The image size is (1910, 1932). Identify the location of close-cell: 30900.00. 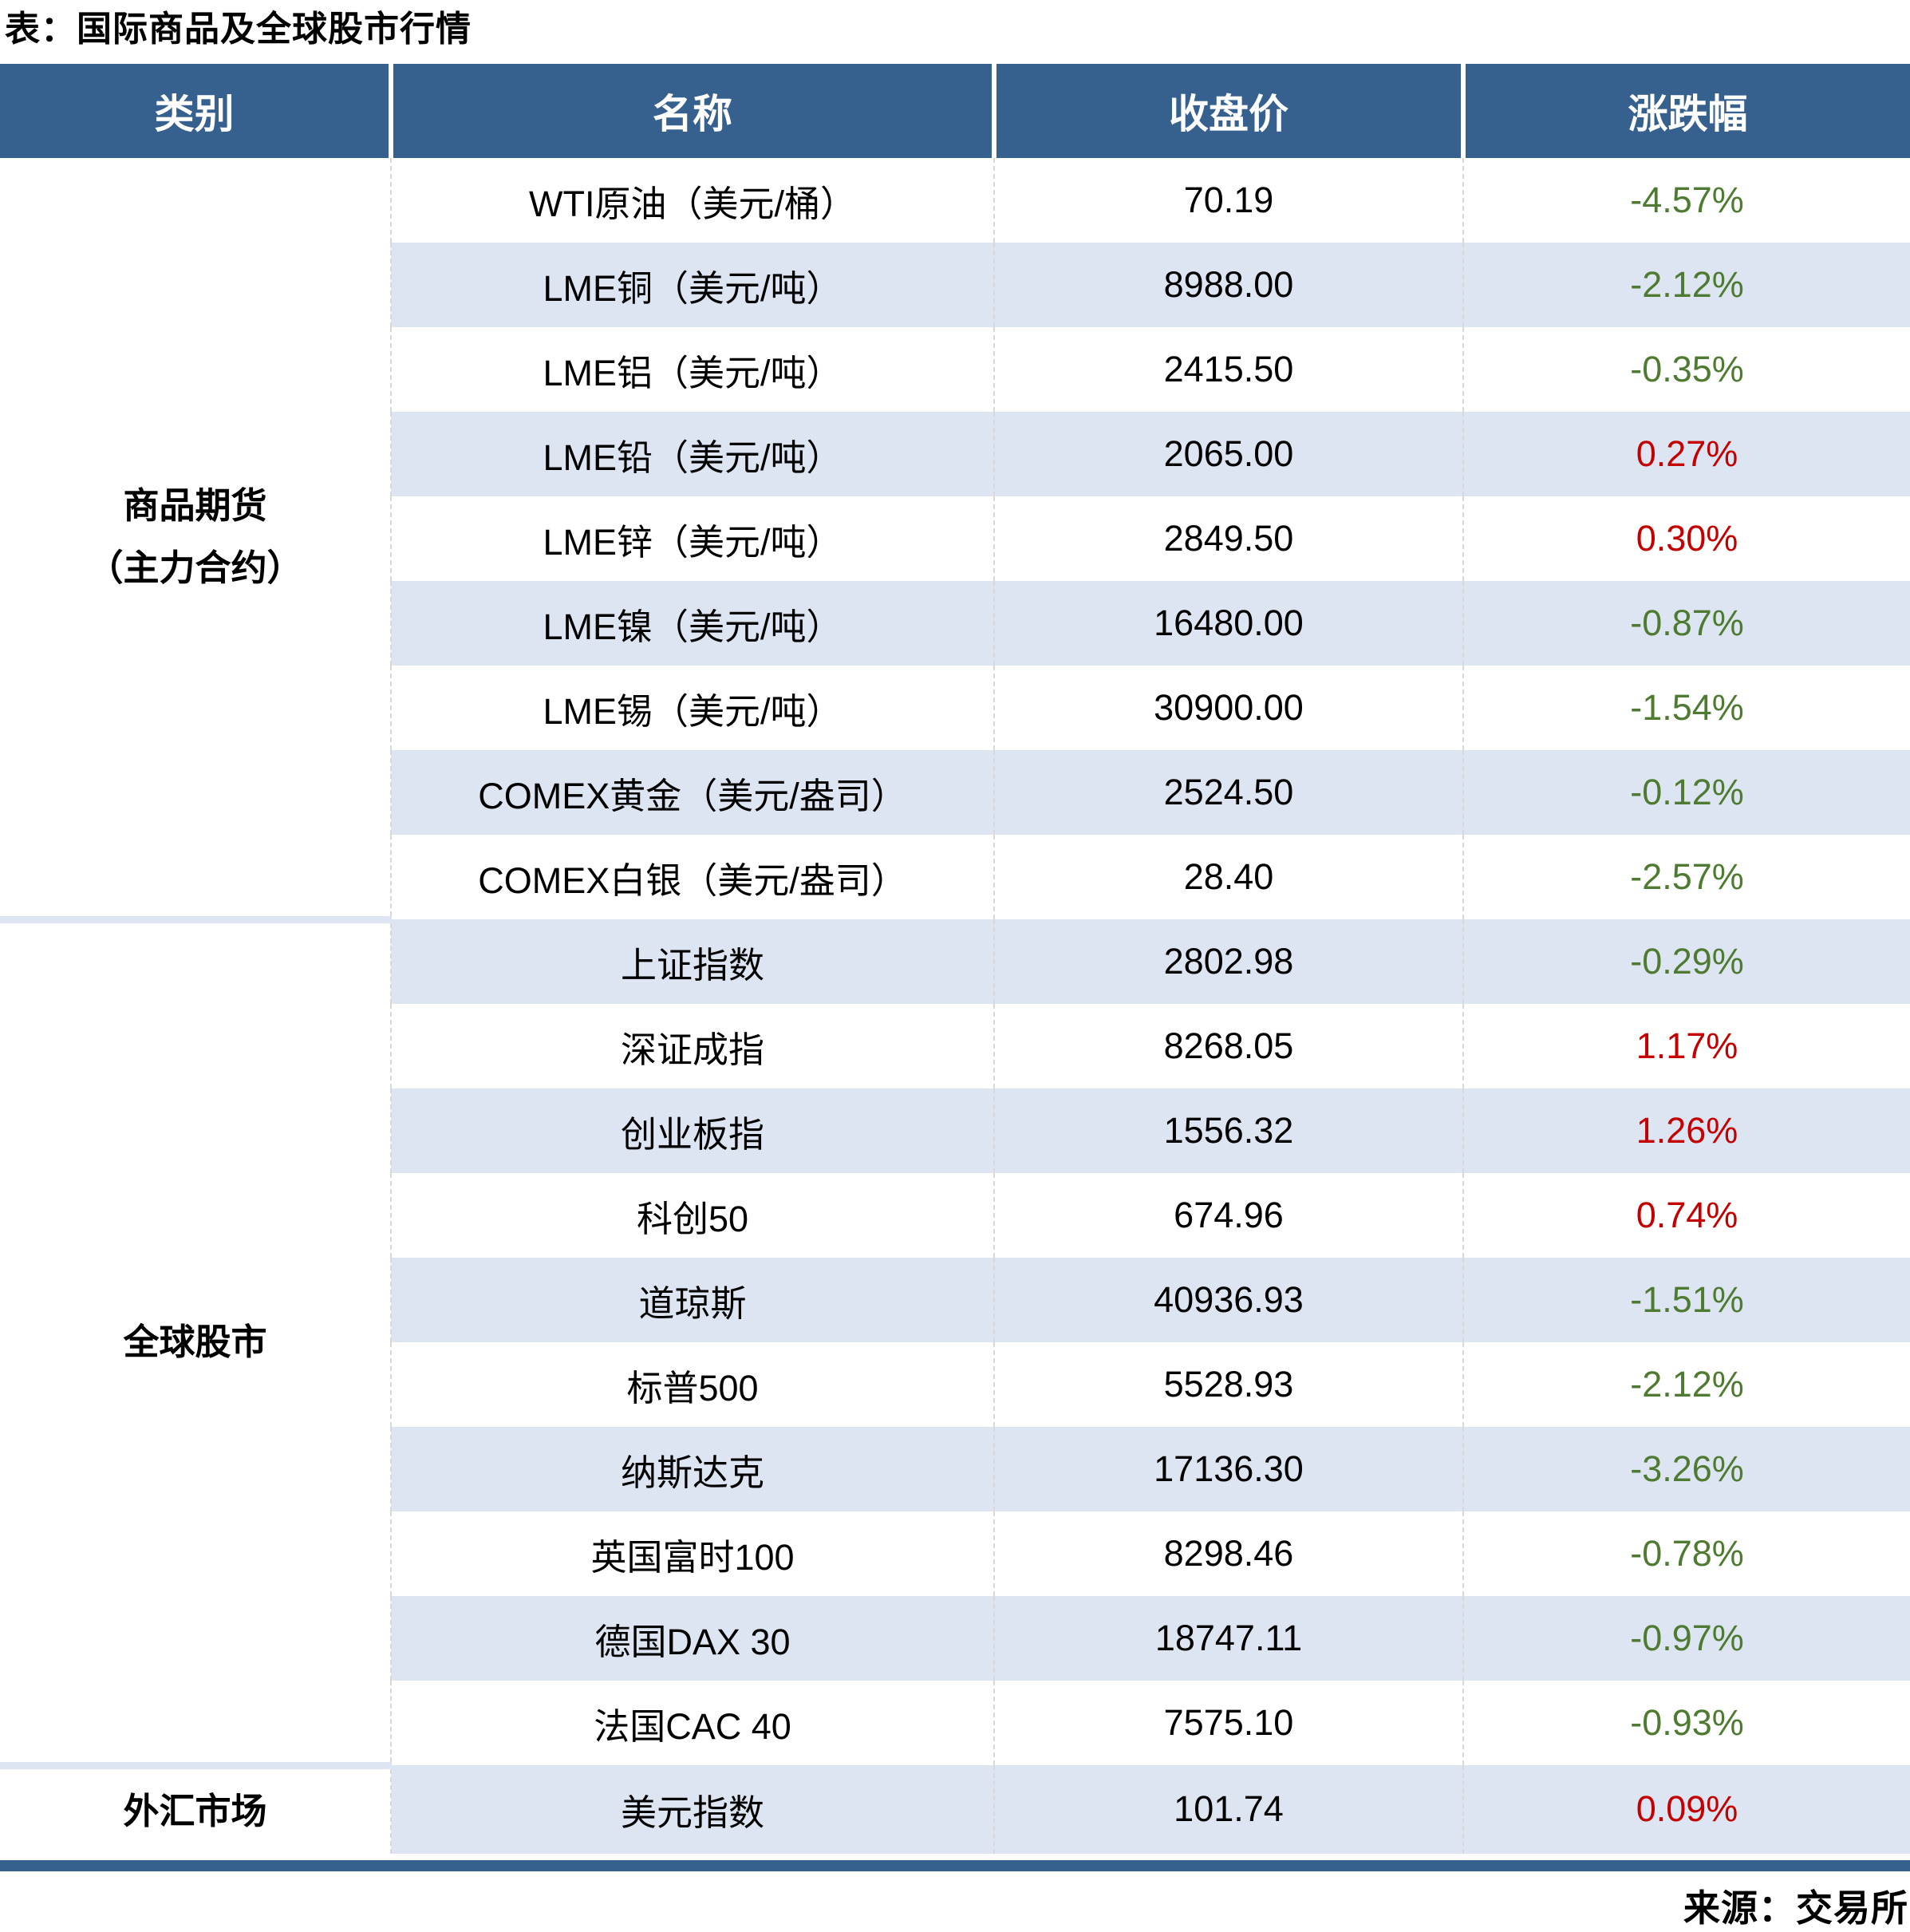
(1228, 708).